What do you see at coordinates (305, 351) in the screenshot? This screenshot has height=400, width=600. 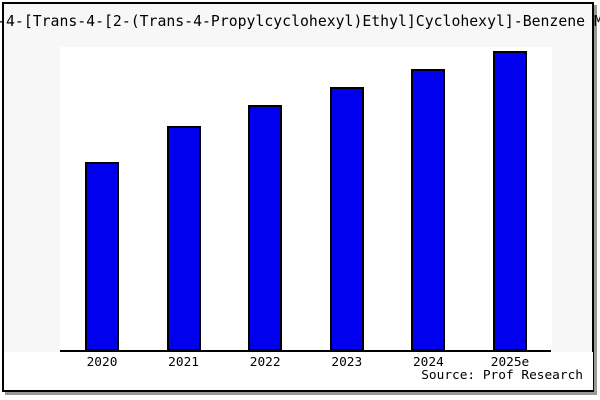 I see `x-axis-line` at bounding box center [305, 351].